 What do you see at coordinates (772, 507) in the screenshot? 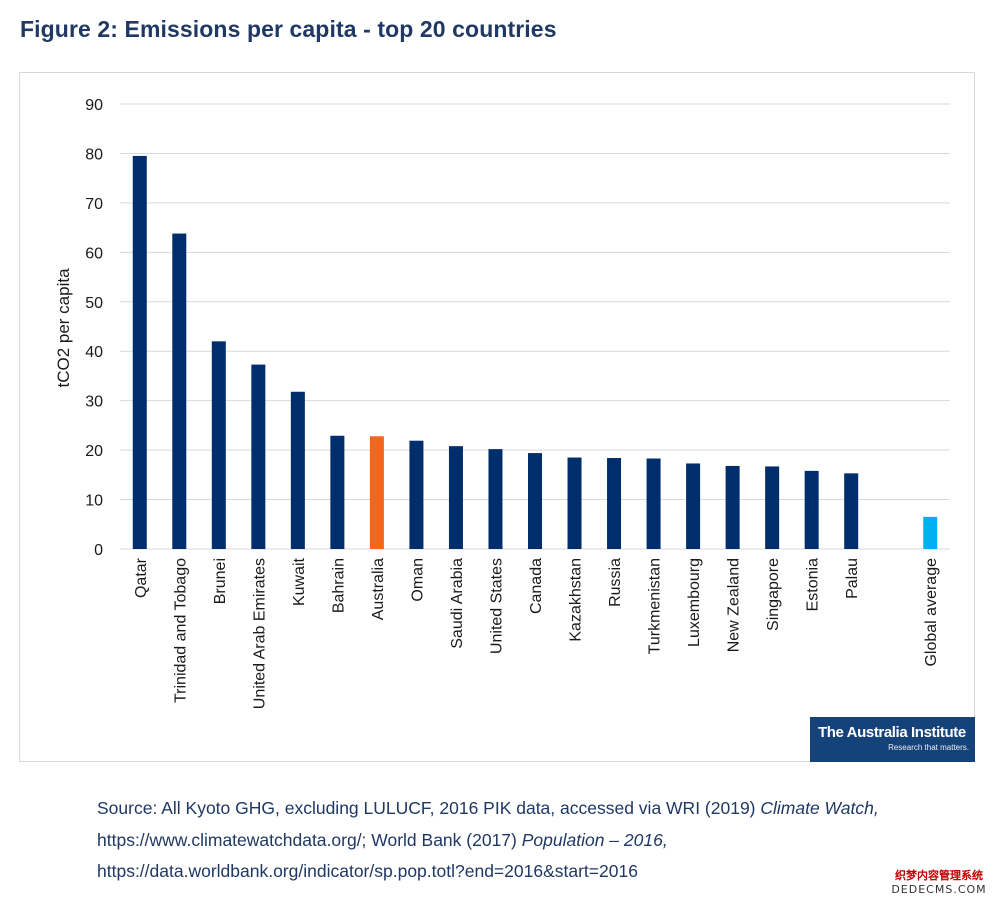
I see `bar-singapore` at bounding box center [772, 507].